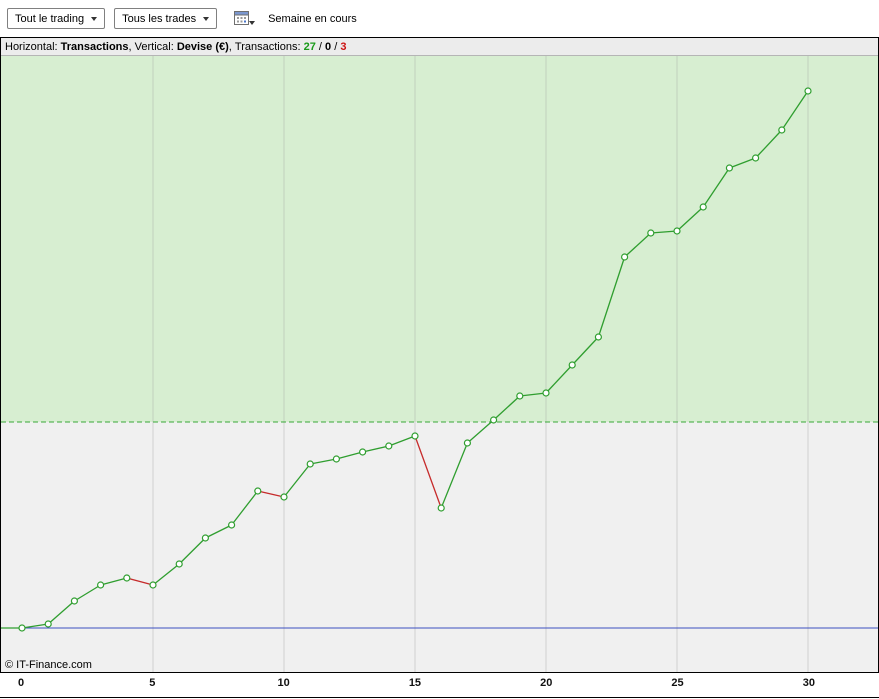  What do you see at coordinates (94, 46) in the screenshot?
I see `horizontal-axis-value: Transactions` at bounding box center [94, 46].